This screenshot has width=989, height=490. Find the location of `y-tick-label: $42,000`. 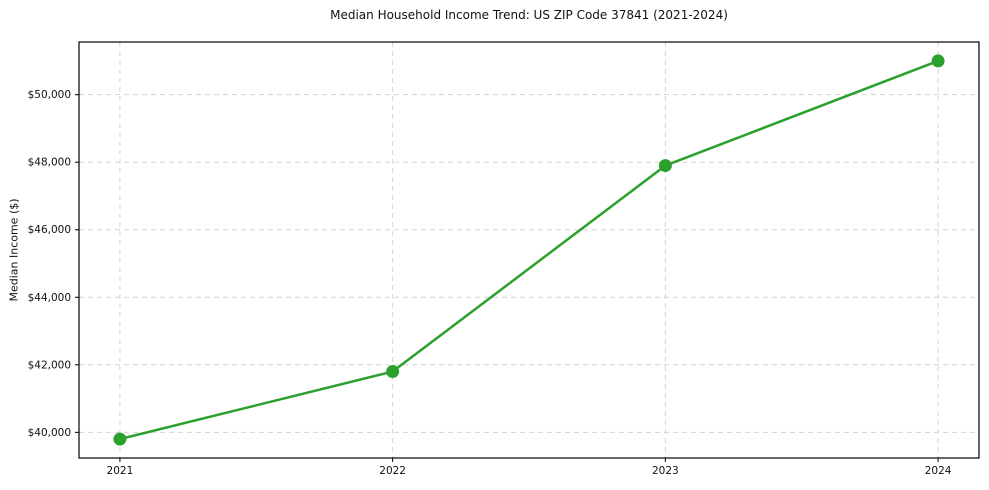

y-tick-label: $42,000 is located at coordinates (49, 365).